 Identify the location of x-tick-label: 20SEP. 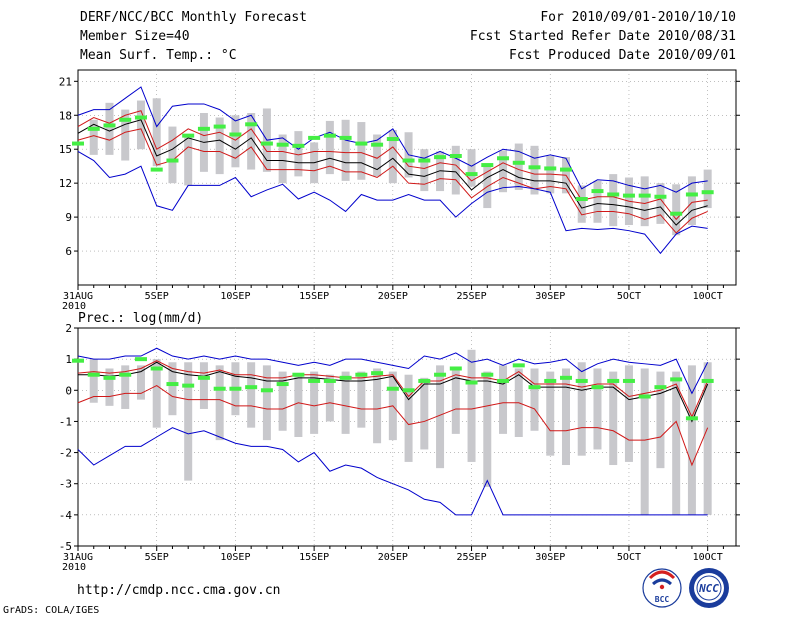
(393, 557).